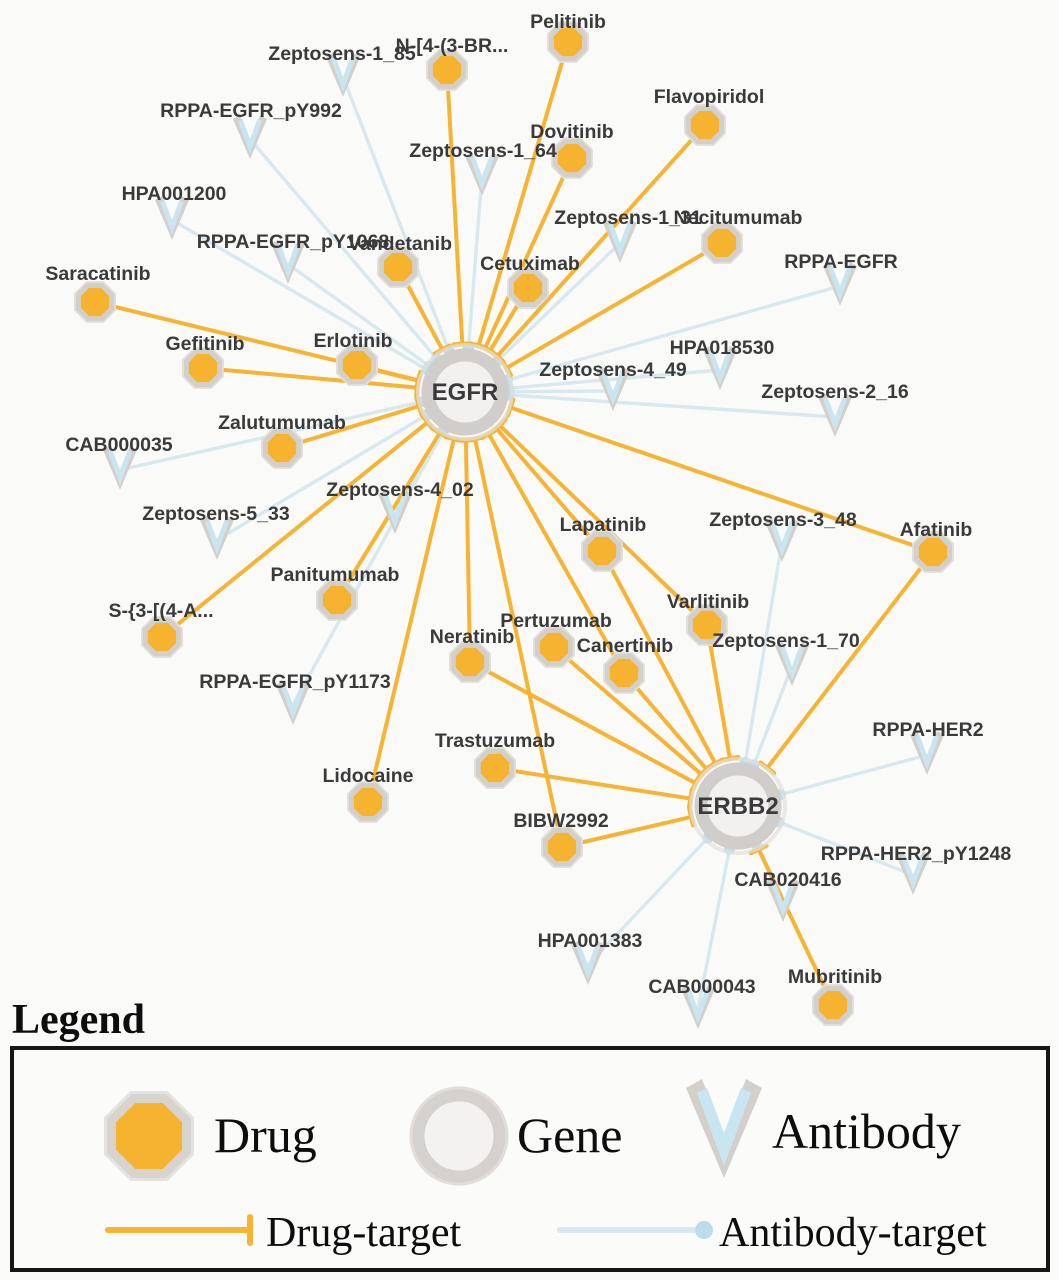 Image resolution: width=1059 pixels, height=1280 pixels. Describe the element at coordinates (528, 288) in the screenshot. I see `drug-node-cetuximab` at that location.